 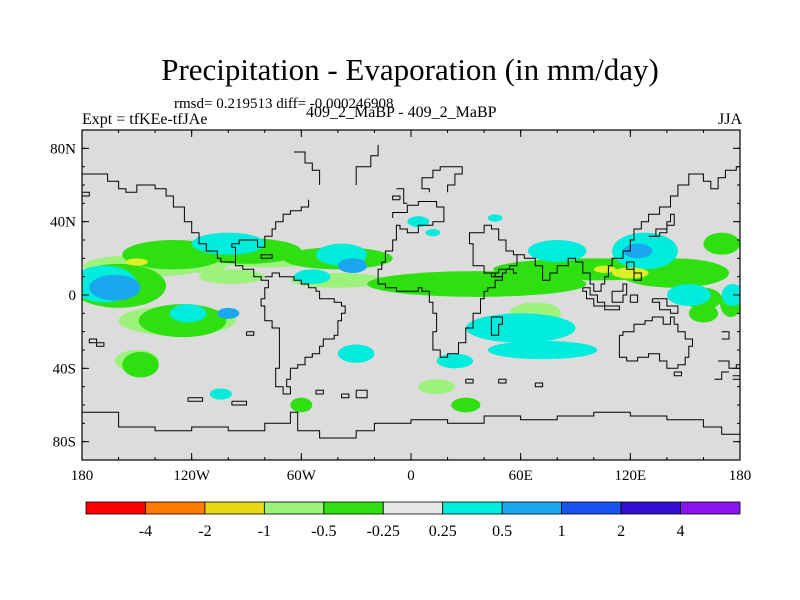 What do you see at coordinates (264, 531) in the screenshot?
I see `colorbar-label: -1` at bounding box center [264, 531].